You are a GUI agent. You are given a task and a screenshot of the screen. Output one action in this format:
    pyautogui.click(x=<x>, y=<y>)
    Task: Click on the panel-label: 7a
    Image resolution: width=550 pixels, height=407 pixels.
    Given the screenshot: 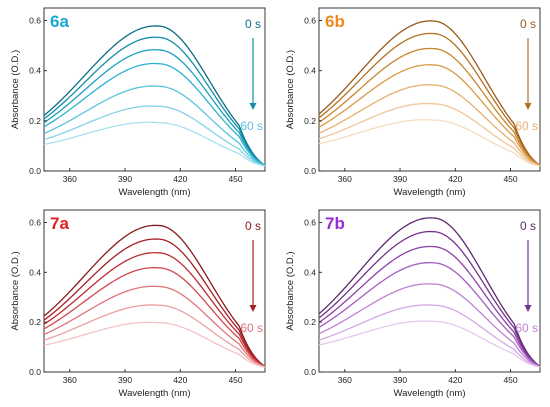 What is the action you would take?
    pyautogui.click(x=59, y=223)
    